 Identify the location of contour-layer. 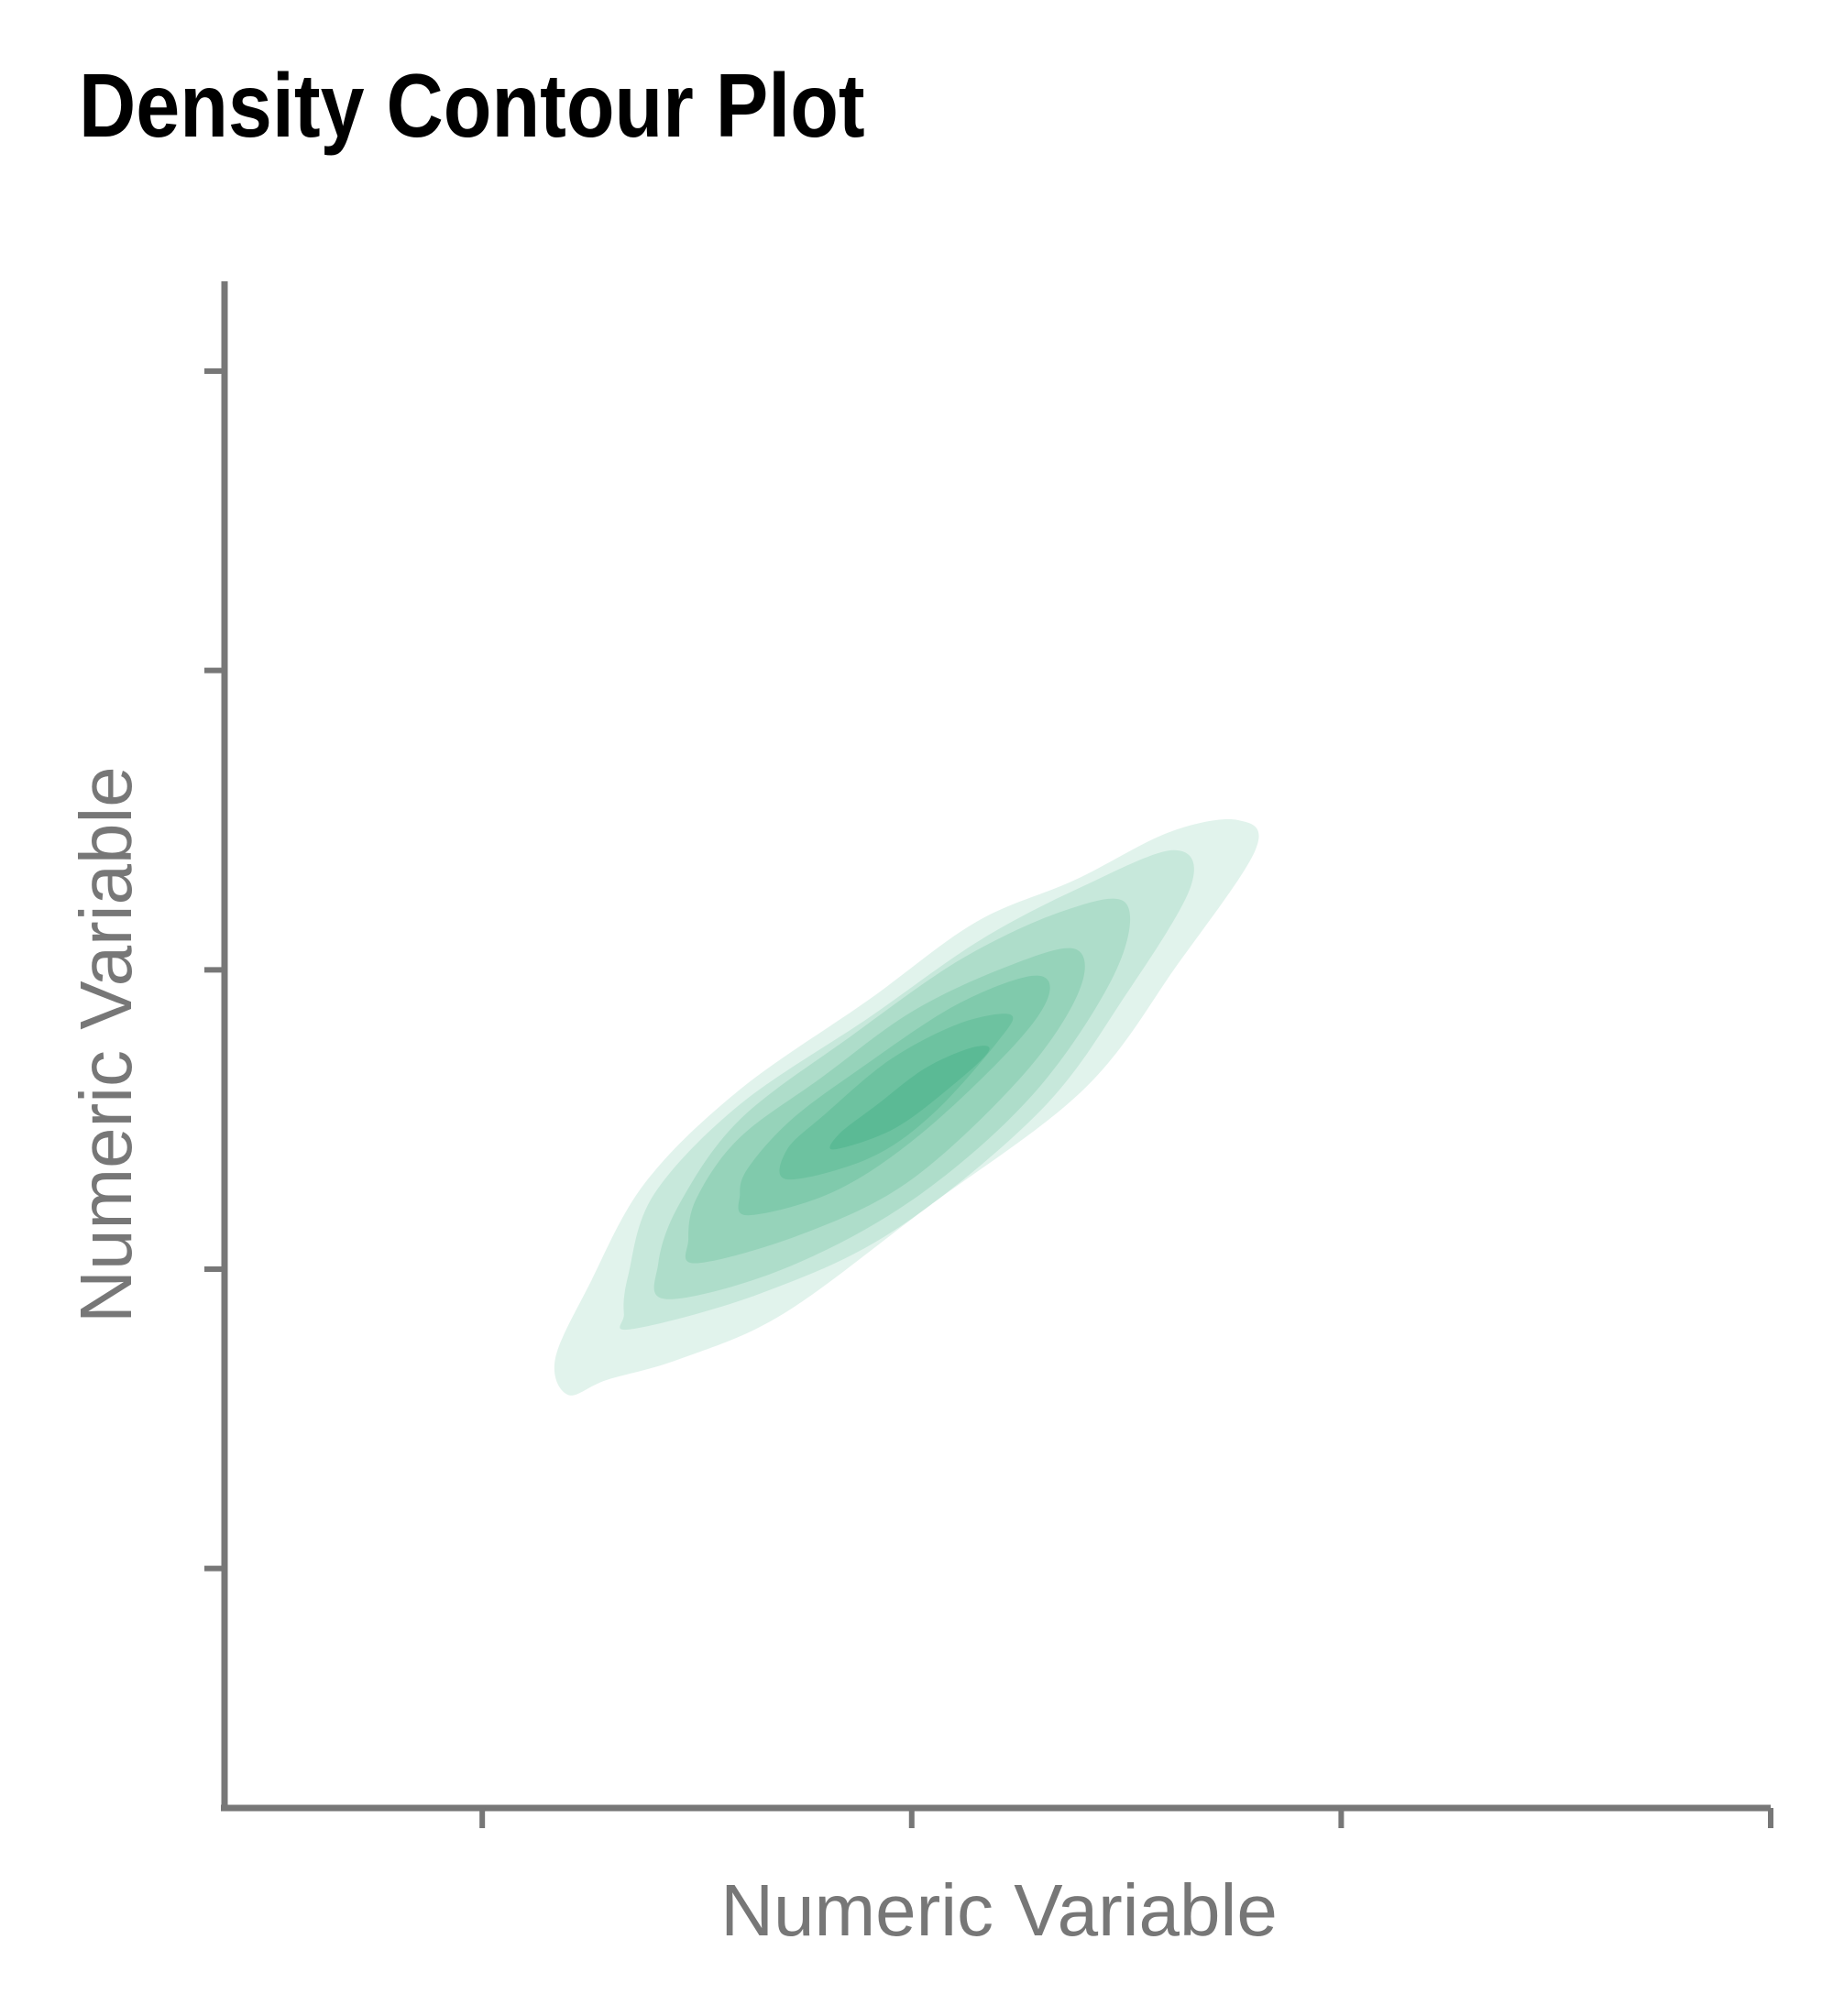
(906, 1107).